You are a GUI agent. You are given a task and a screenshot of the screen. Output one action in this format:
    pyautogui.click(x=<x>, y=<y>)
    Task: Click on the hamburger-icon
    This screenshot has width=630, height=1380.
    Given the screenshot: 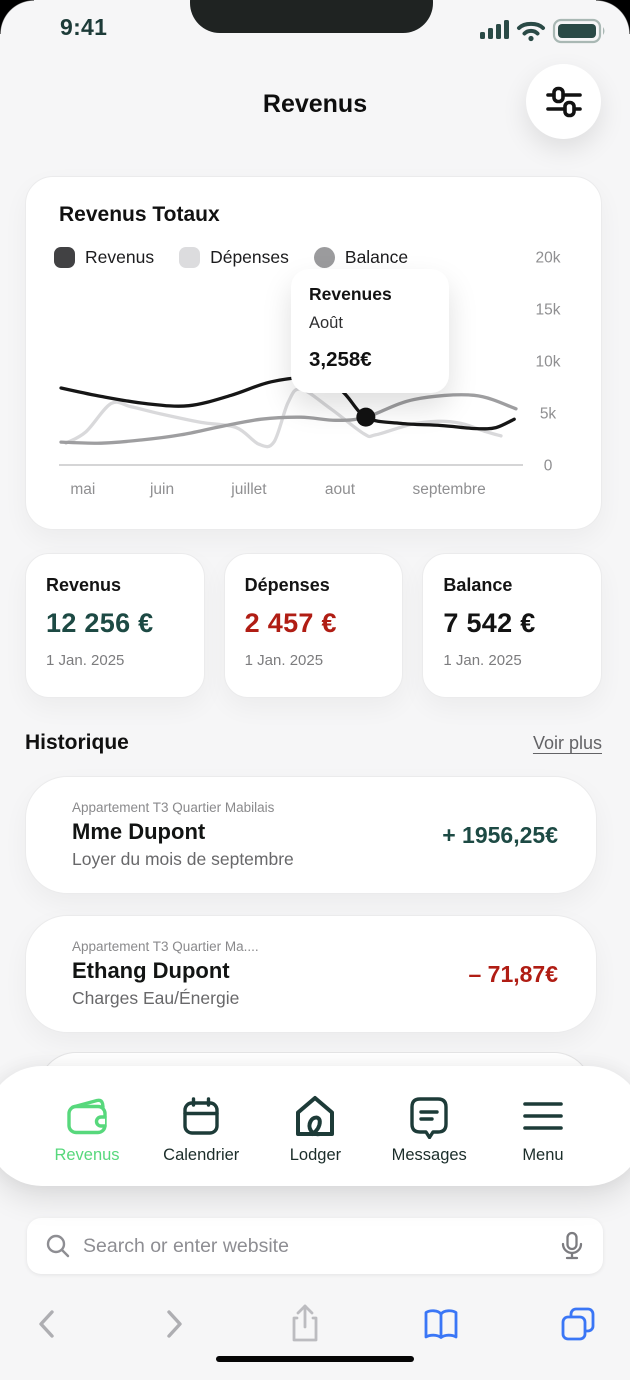 What is the action you would take?
    pyautogui.click(x=543, y=1116)
    